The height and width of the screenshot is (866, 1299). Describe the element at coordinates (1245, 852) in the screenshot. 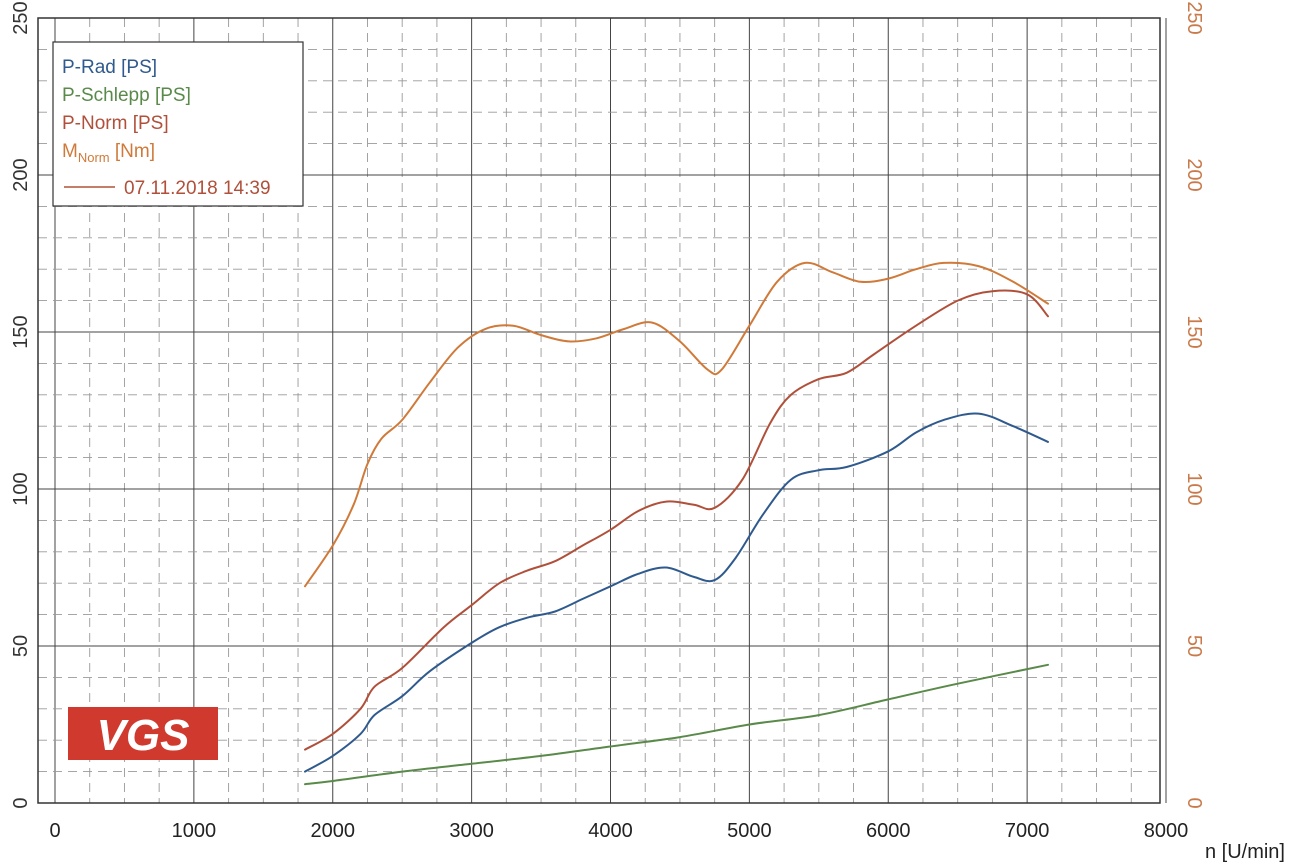

I see `x-axis-label: n [U/min]` at that location.